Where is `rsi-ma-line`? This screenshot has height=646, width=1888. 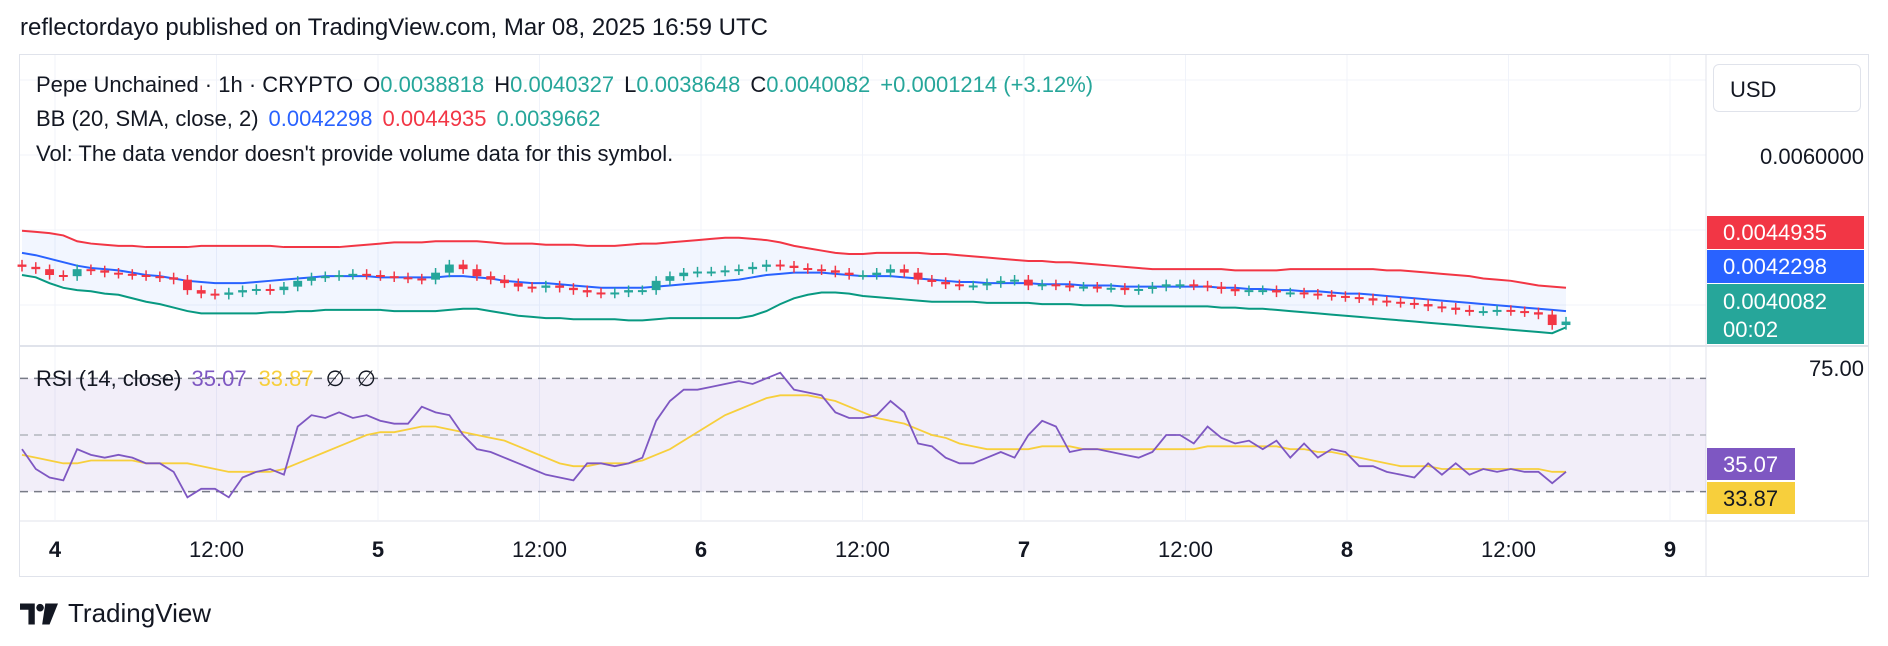
rsi-ma-line is located at coordinates (793, 433).